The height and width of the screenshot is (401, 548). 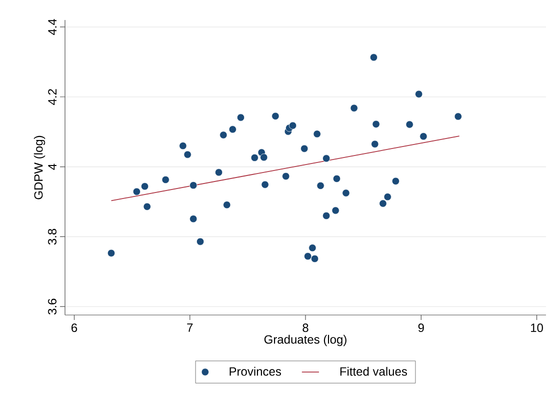 I want to click on x-tick-label: 6, so click(x=75, y=328).